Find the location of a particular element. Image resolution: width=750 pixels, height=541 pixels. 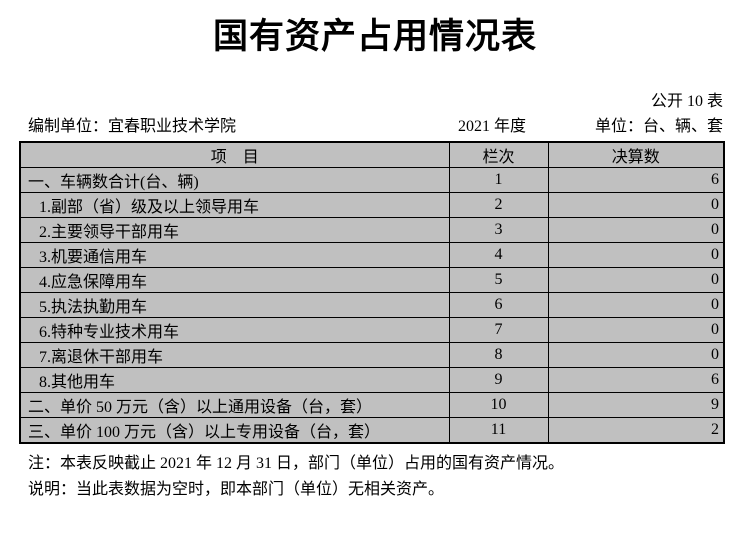

table-row: 4.应急保障用车 5 0 is located at coordinates (372, 280).